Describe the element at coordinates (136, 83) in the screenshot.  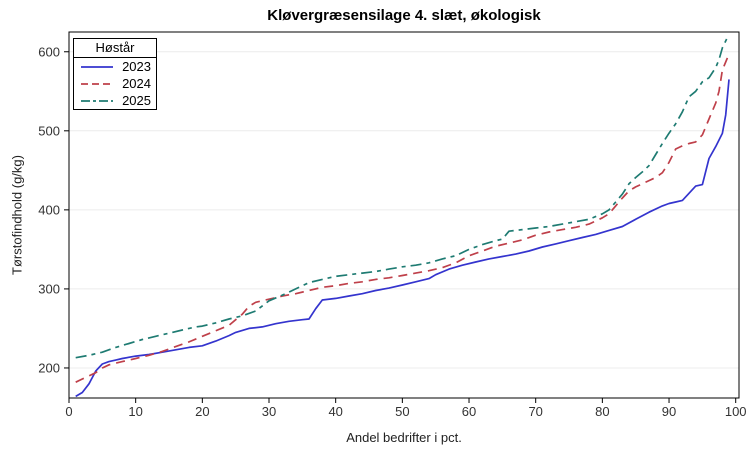
I see `legend-label-2024: 2024` at that location.